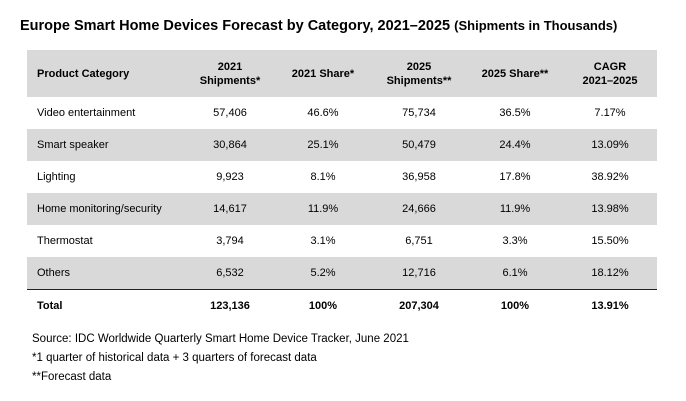  I want to click on cell-2021-shipments: 9,923, so click(230, 177).